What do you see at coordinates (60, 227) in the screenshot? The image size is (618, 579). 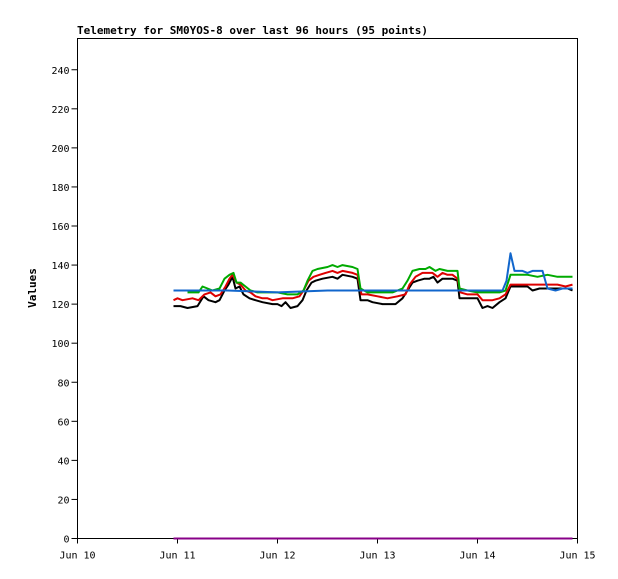 I see `y-tick-label: 160` at bounding box center [60, 227].